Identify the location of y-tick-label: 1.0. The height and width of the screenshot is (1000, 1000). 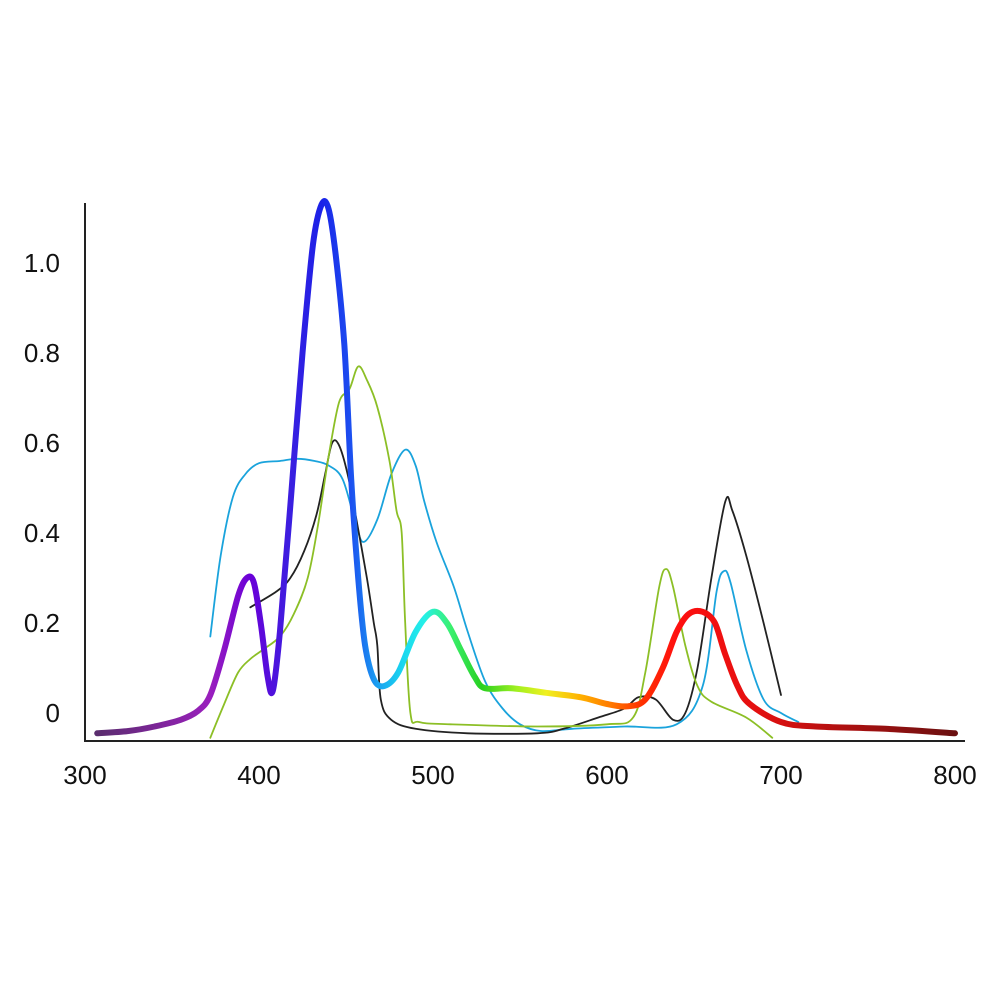
(42, 263).